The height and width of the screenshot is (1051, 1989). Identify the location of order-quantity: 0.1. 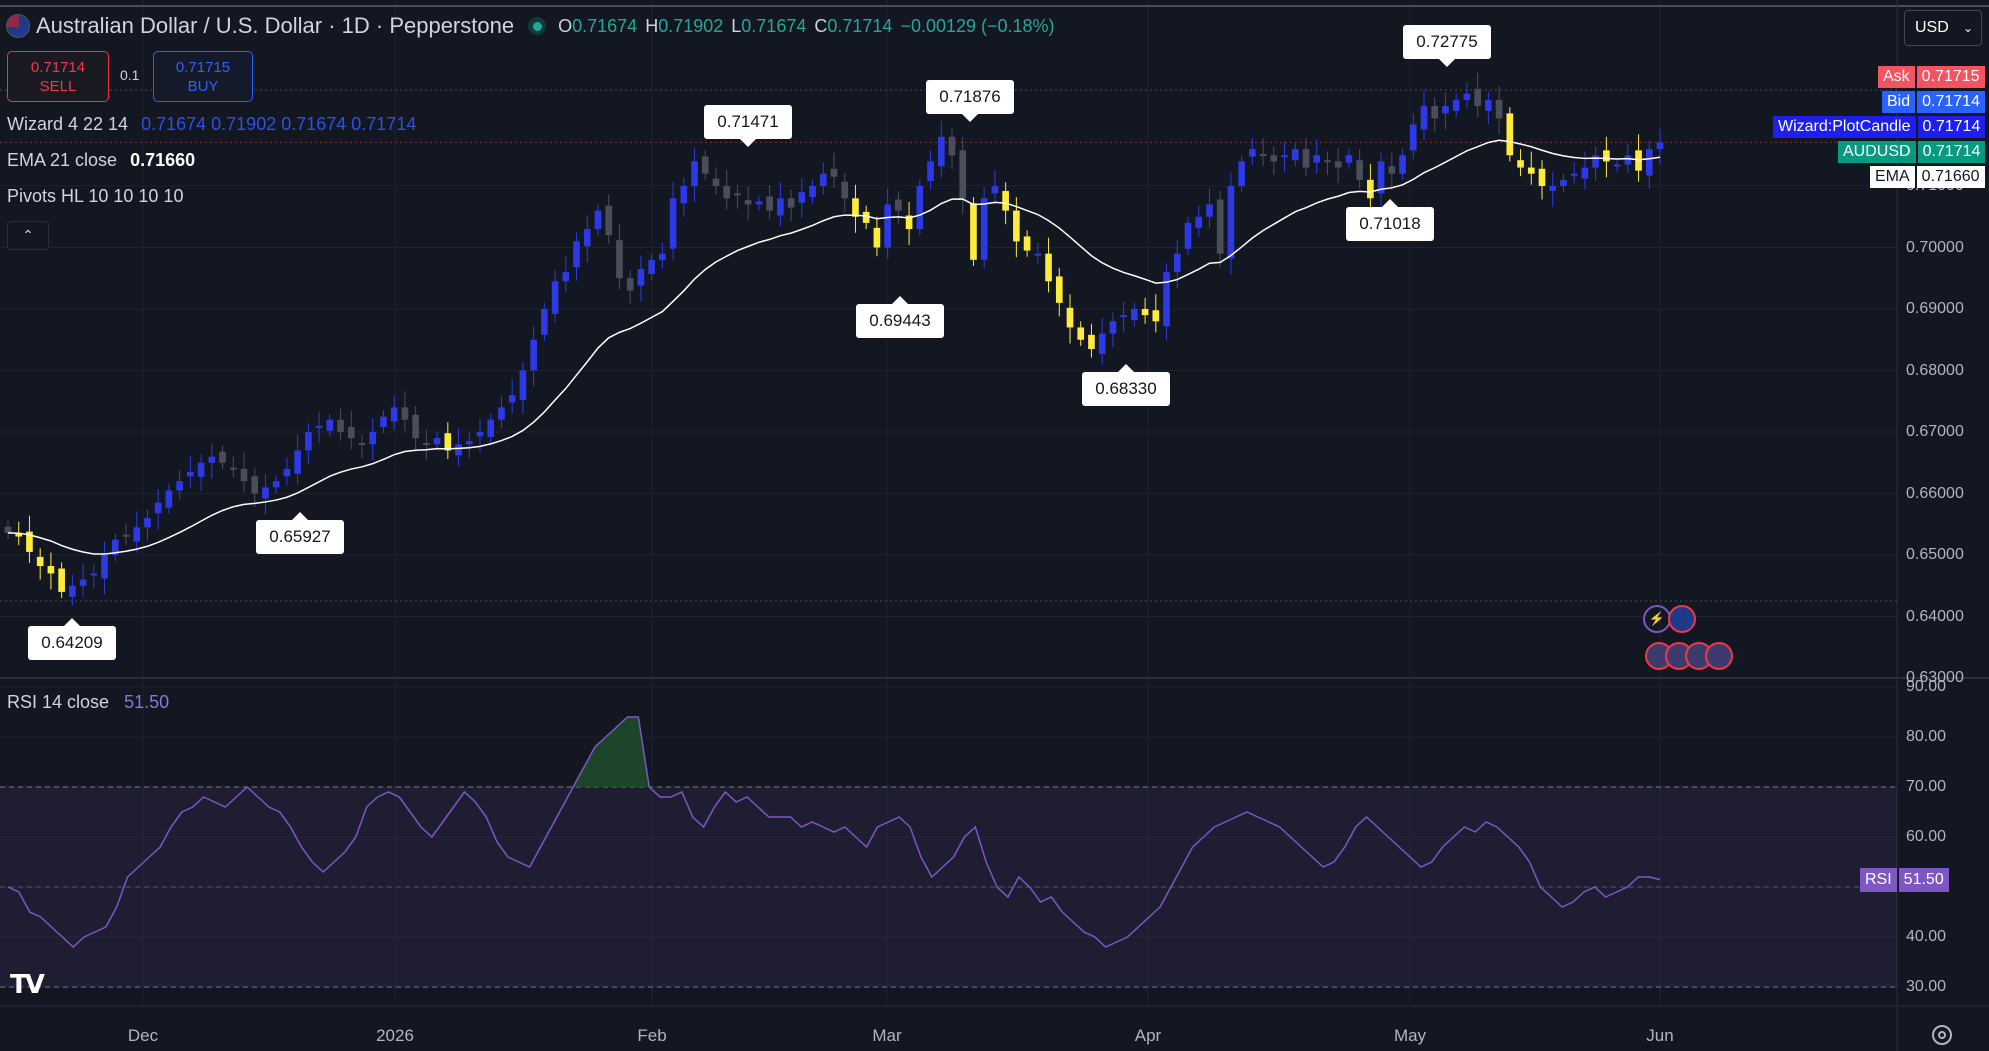
(130, 75).